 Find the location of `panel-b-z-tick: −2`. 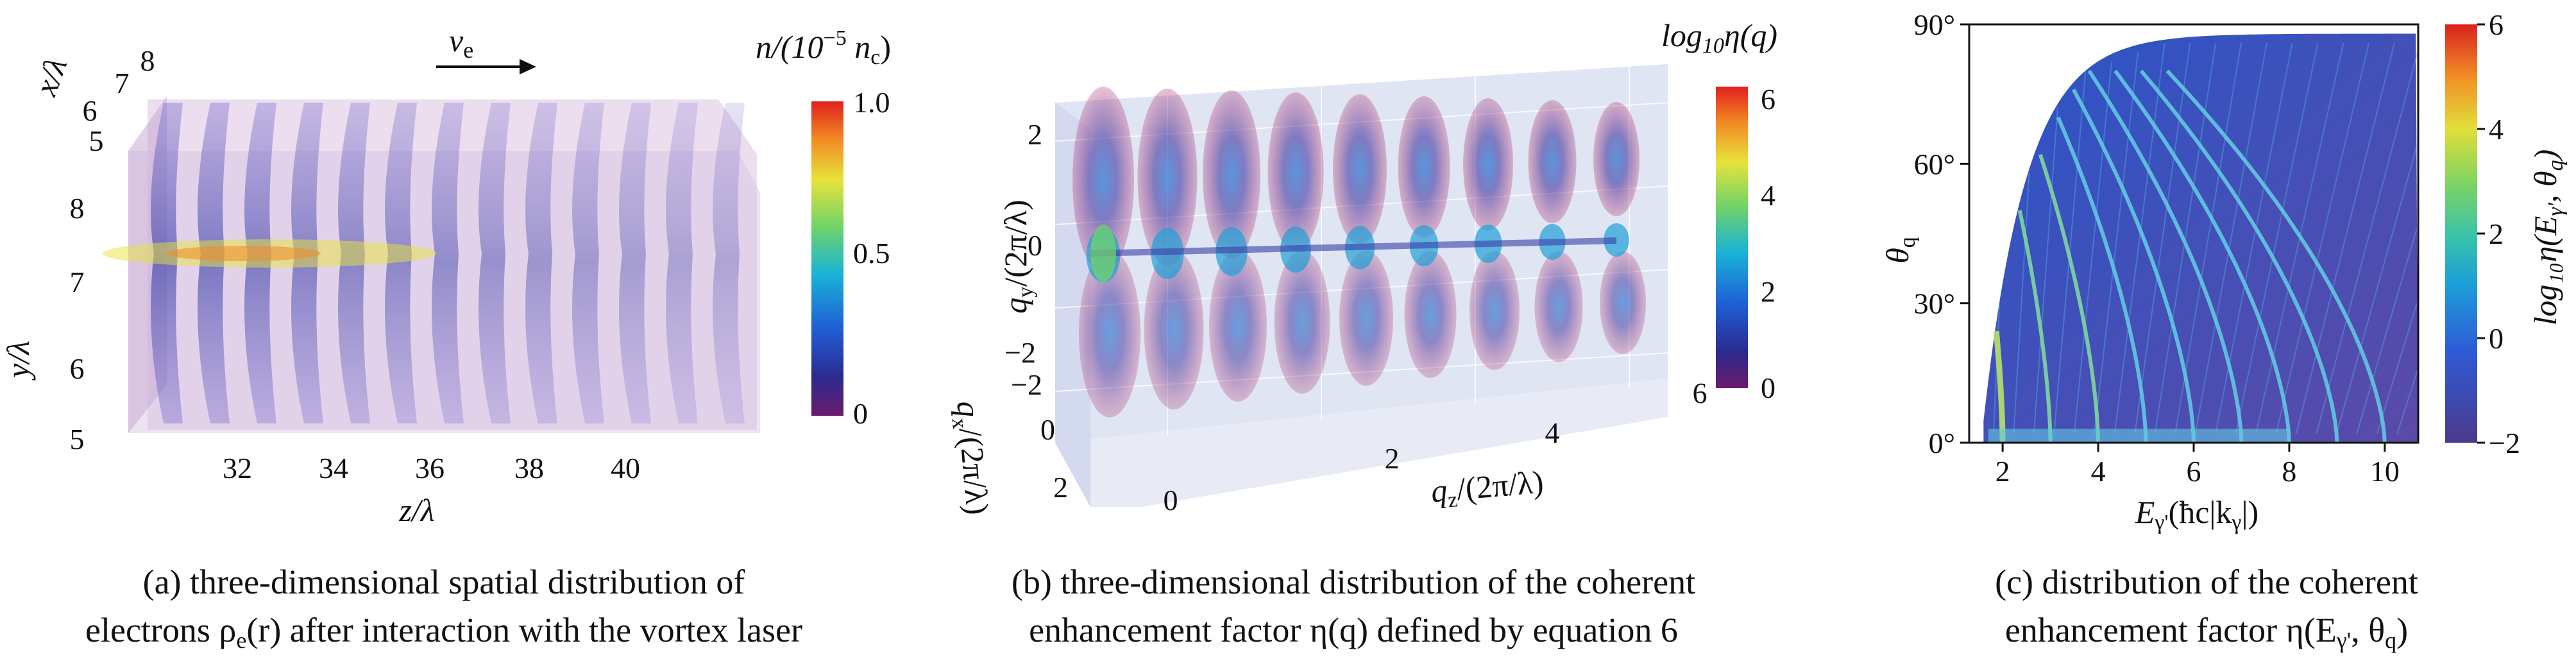

panel-b-z-tick: −2 is located at coordinates (1026, 384).